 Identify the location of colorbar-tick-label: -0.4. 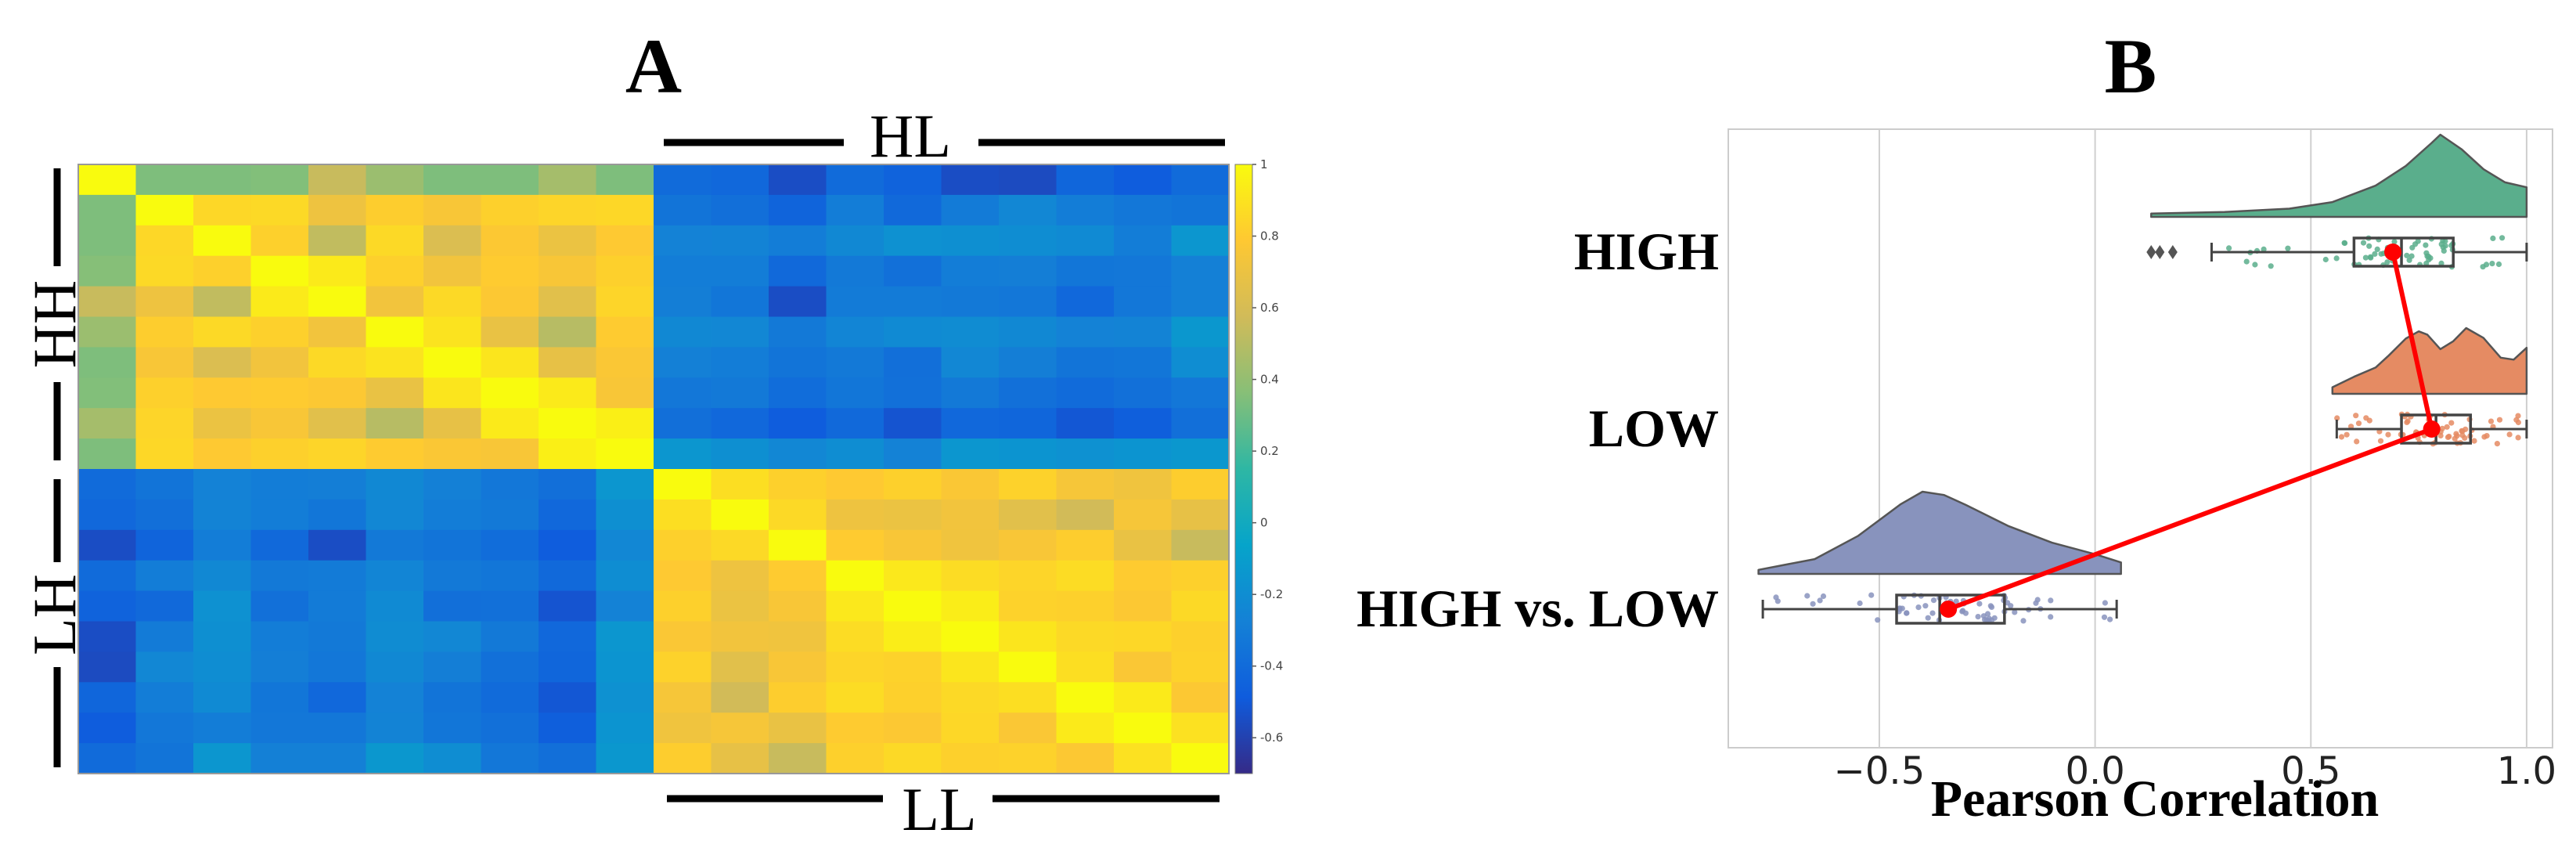
(1271, 666).